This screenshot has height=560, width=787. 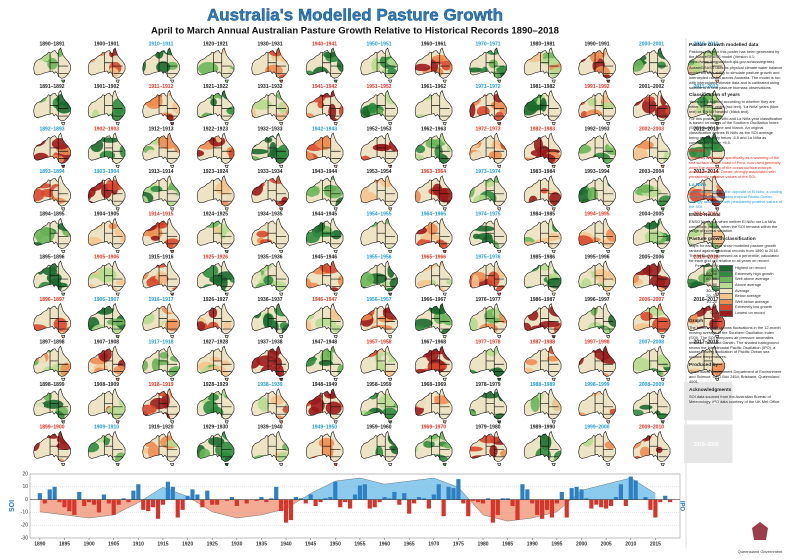 I want to click on legend-range-text: 20–30, so click(x=711, y=296).